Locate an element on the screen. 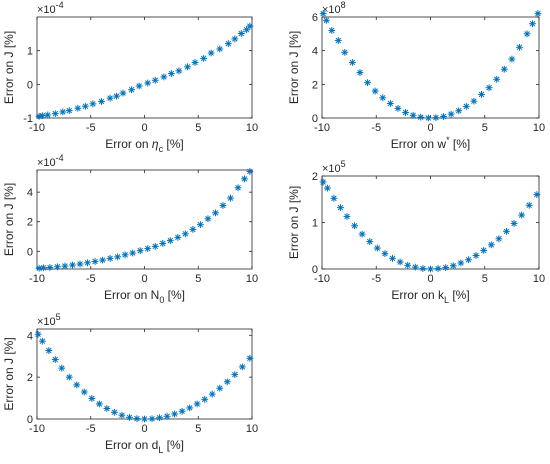 This screenshot has width=550, height=464. y-tick-label: 0 is located at coordinates (30, 252).